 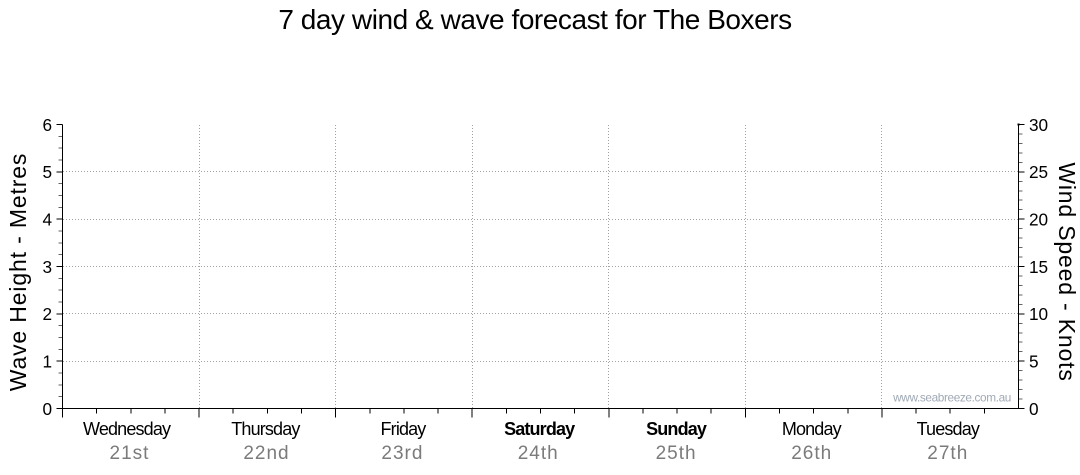 I want to click on svg-text: 4, so click(x=47, y=220).